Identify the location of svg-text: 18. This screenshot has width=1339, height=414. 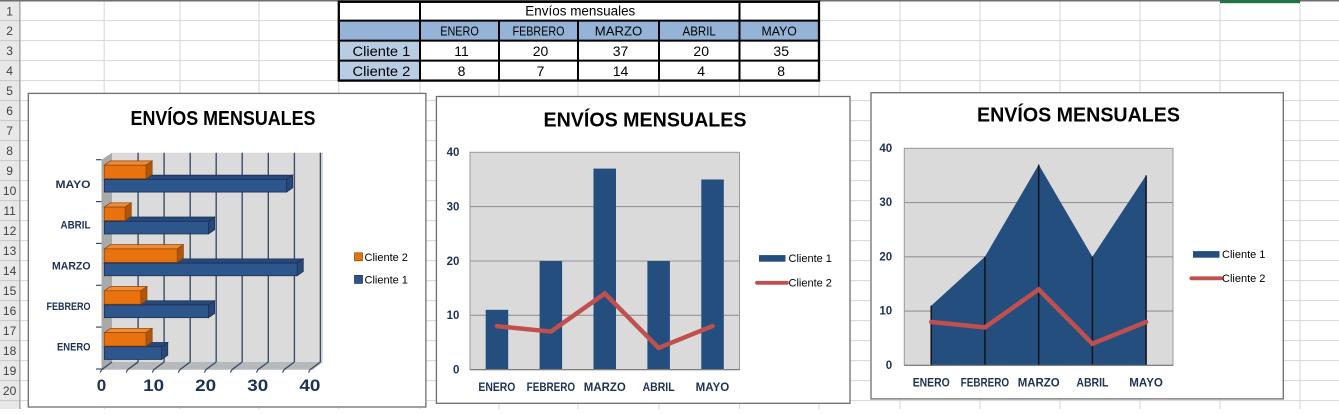
(10, 351).